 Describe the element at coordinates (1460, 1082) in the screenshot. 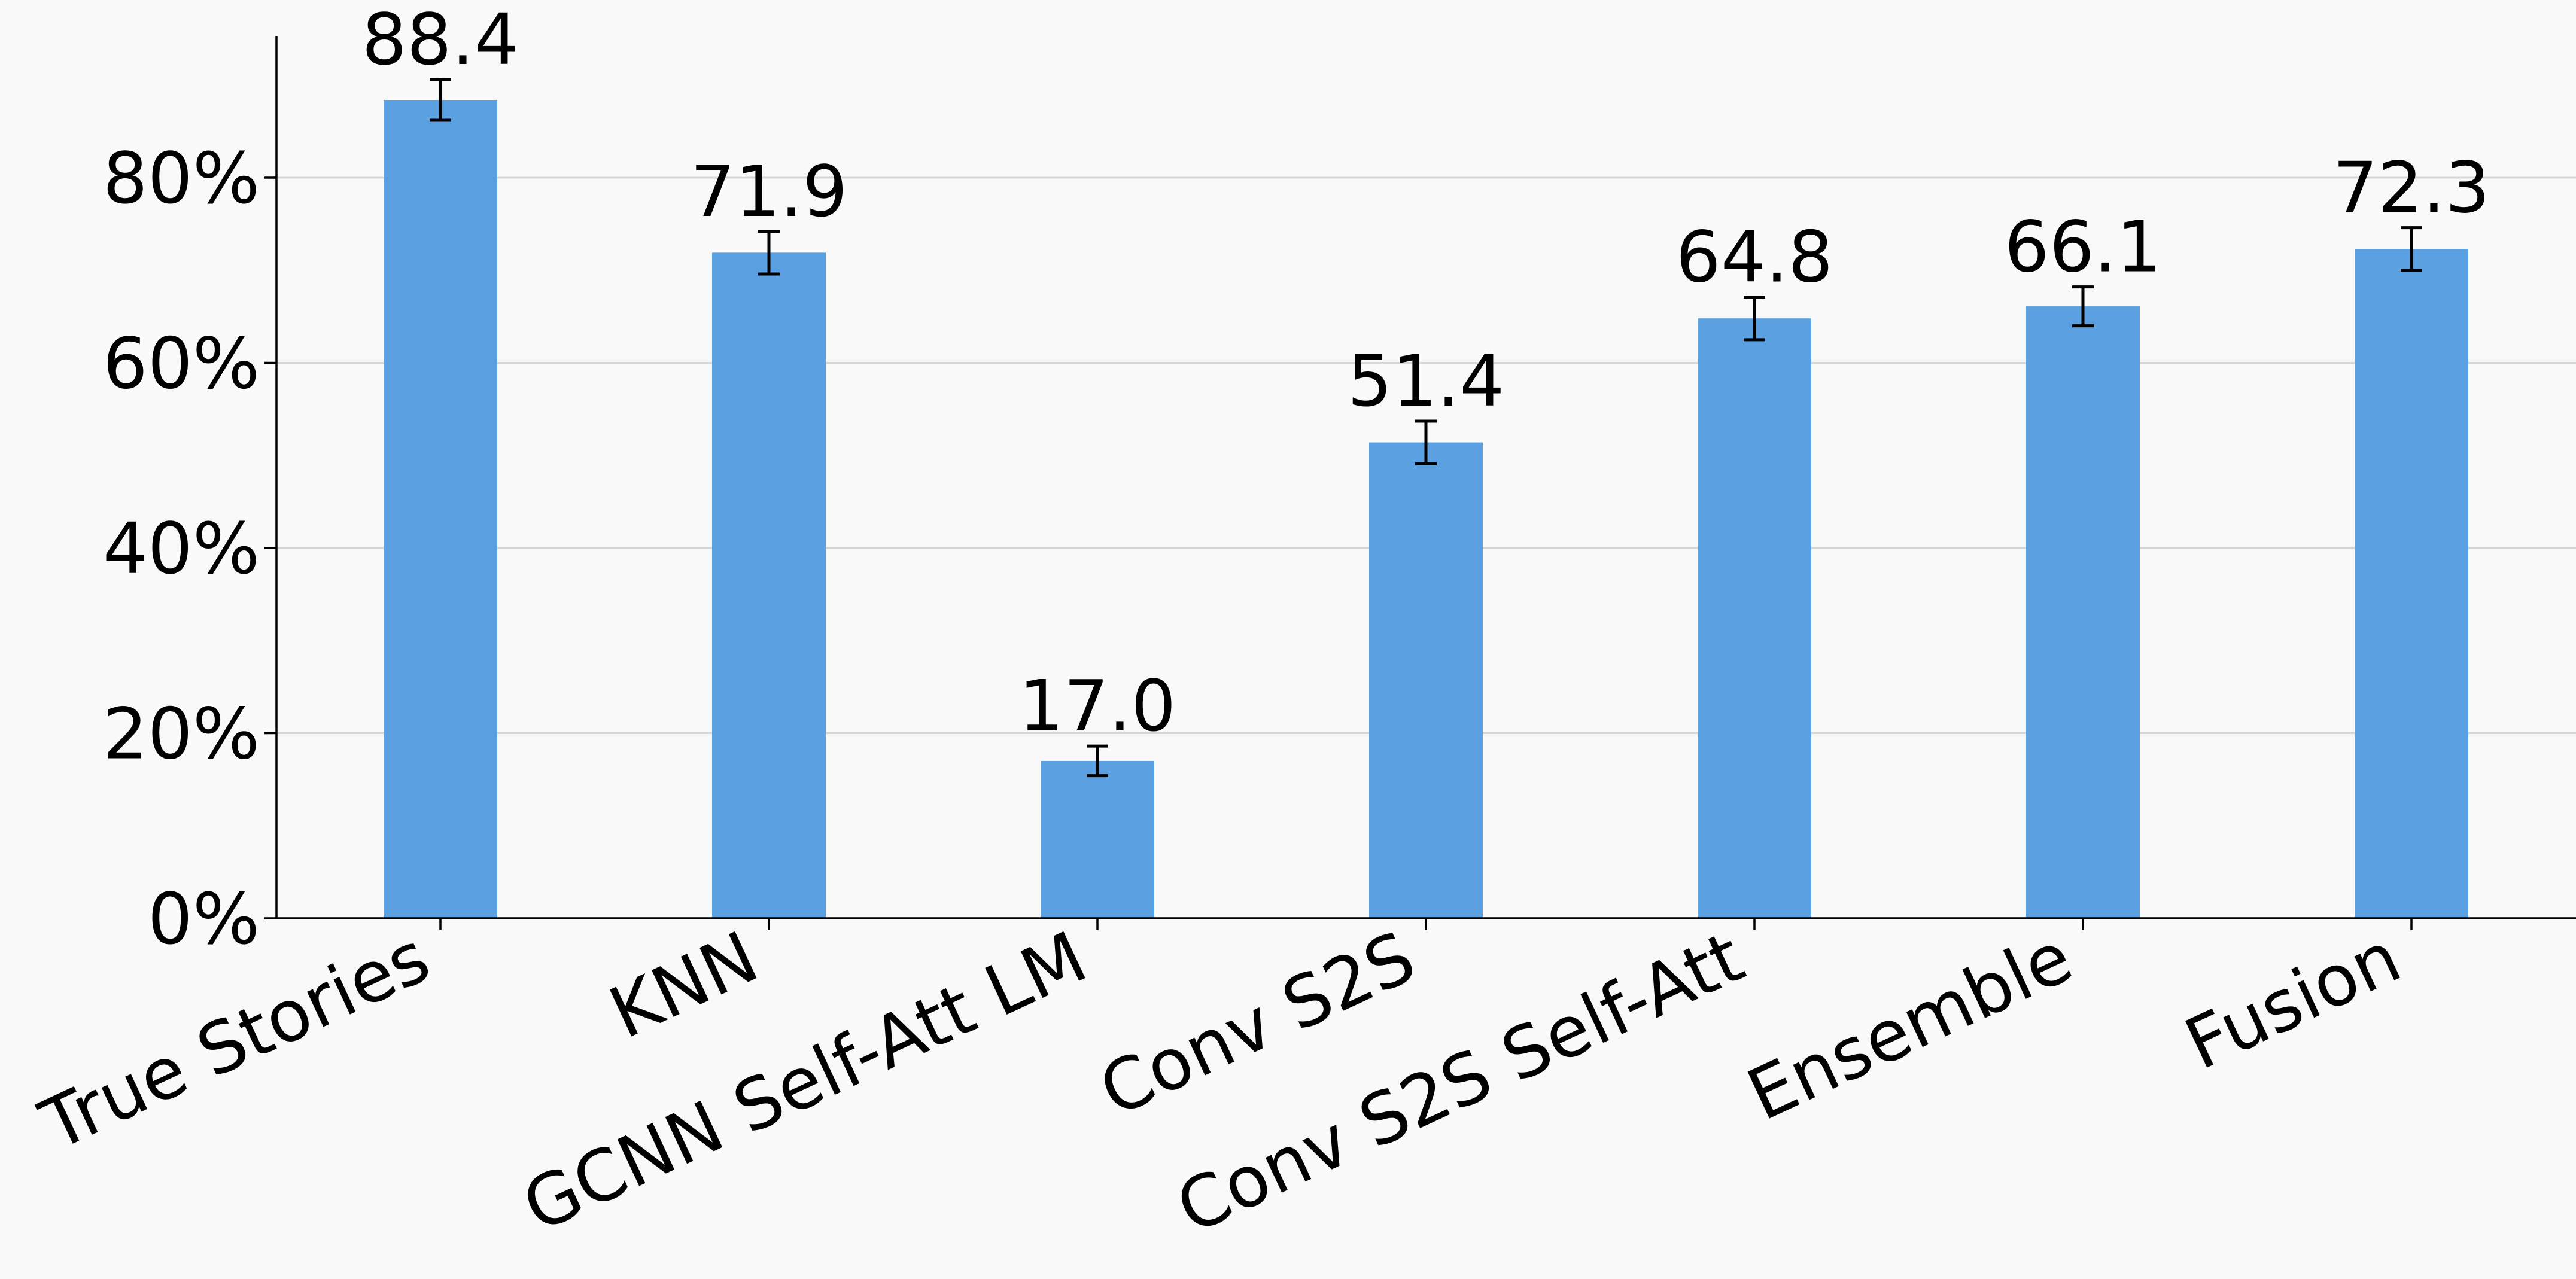

I see `x-tick-label: Conv S2S Self-Att` at that location.